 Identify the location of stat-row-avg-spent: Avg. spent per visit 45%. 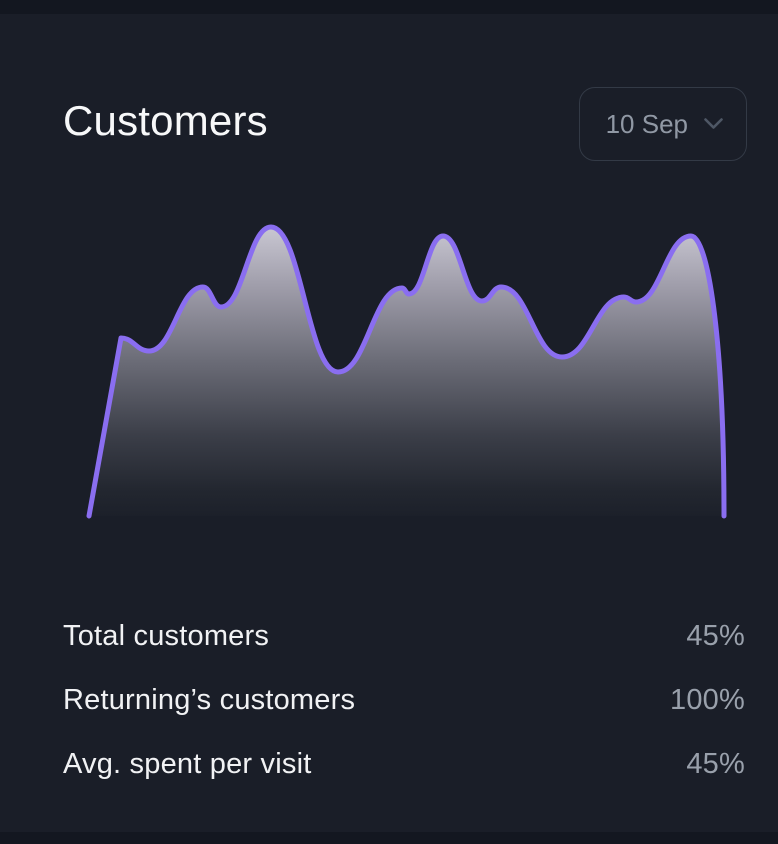
(404, 764).